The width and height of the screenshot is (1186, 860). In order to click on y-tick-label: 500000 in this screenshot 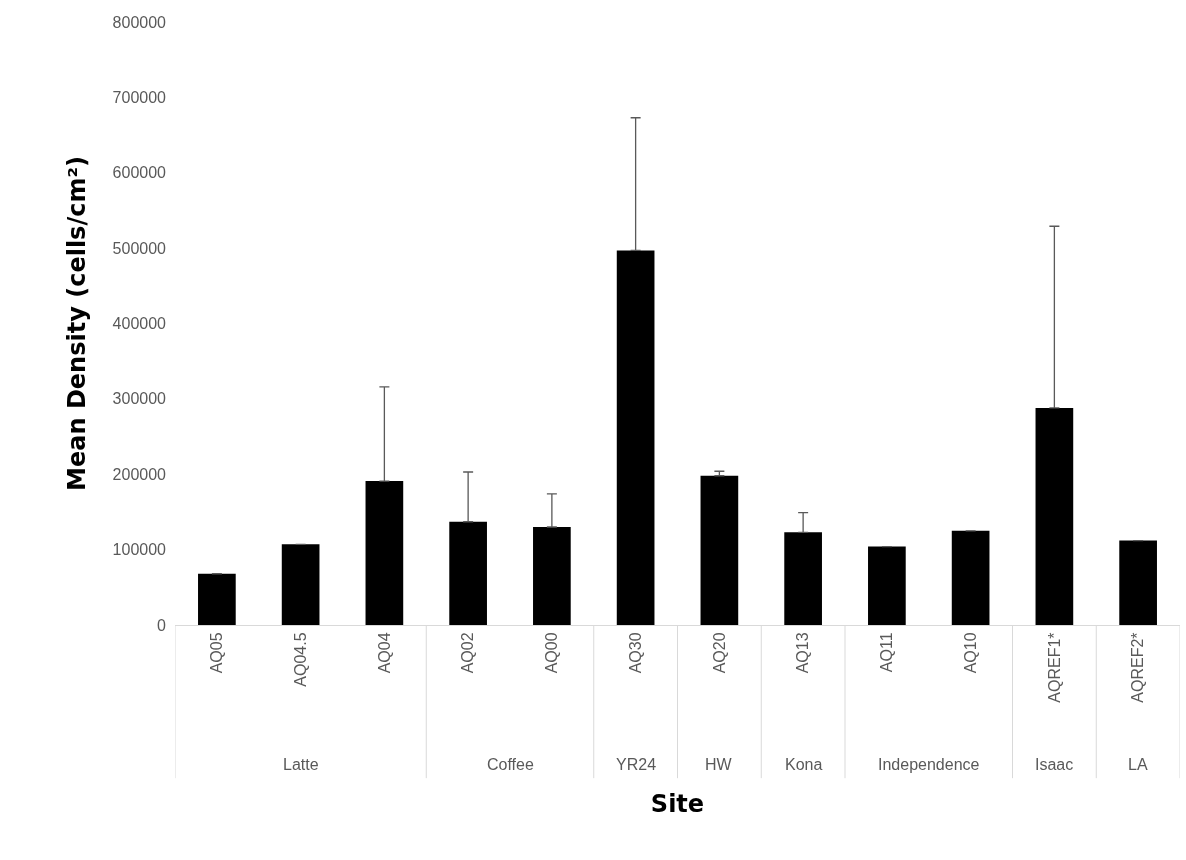, I will do `click(139, 248)`.